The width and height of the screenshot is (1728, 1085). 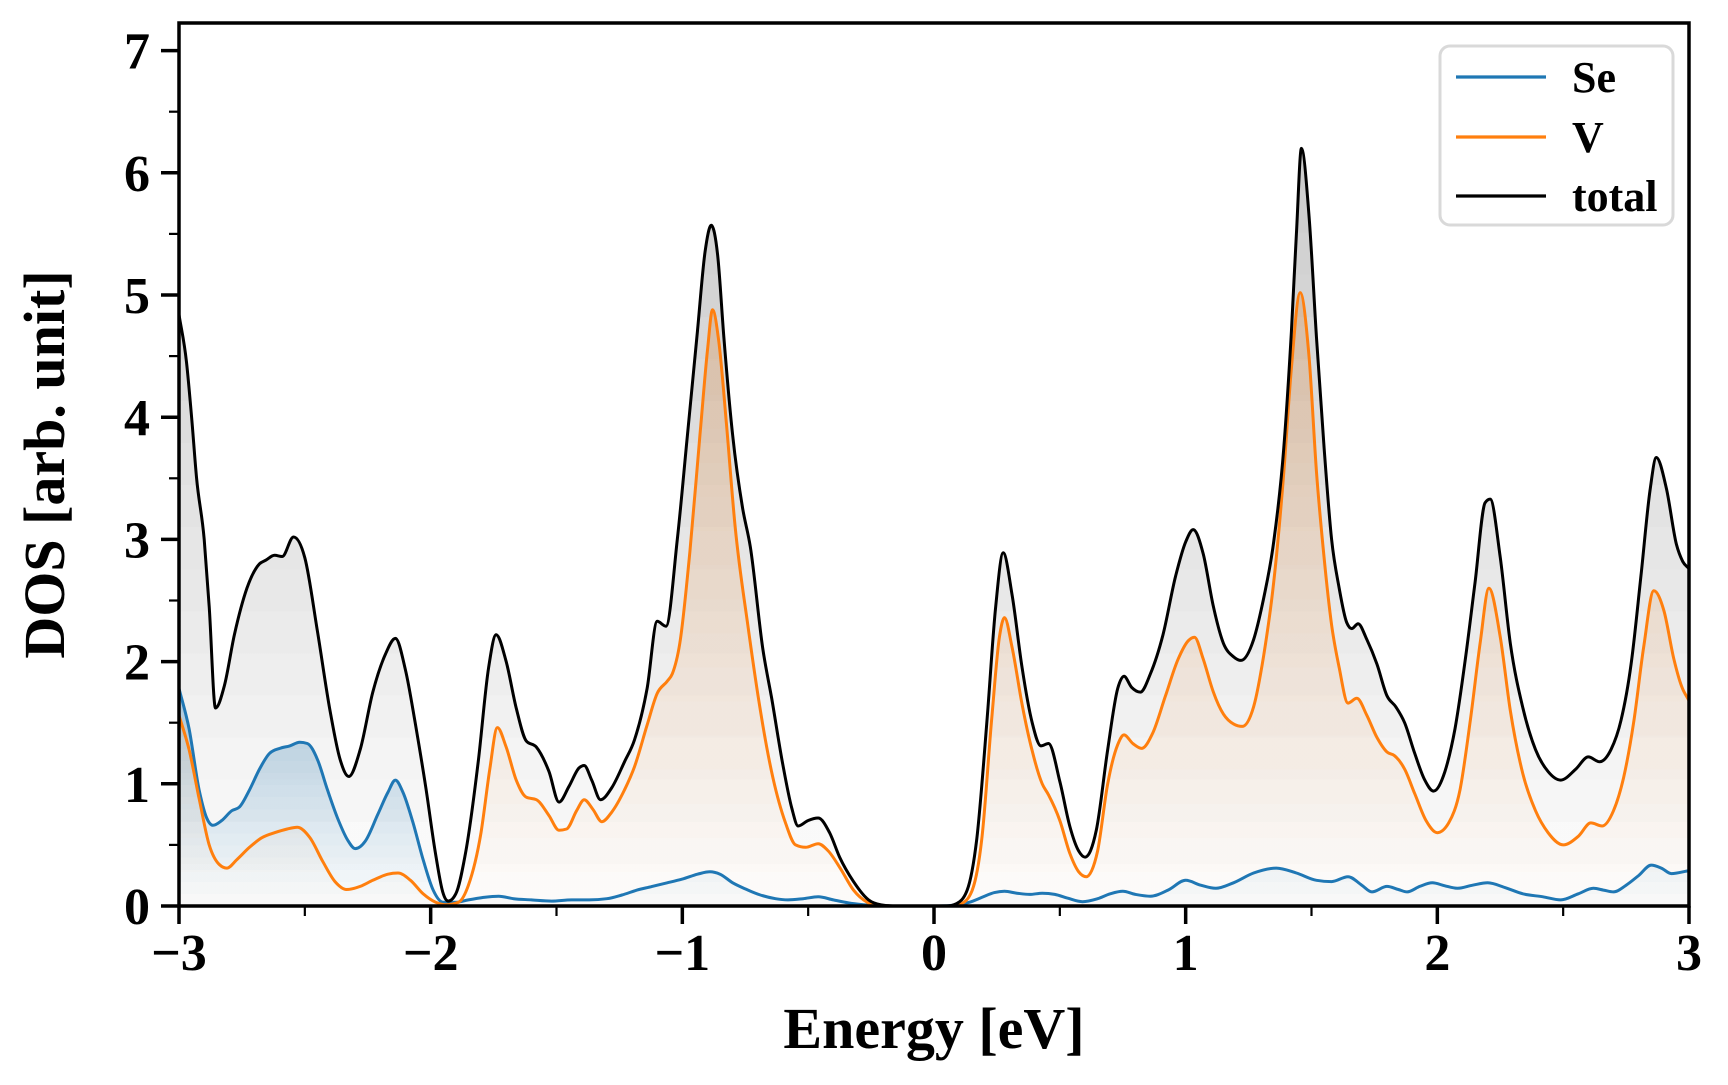 What do you see at coordinates (179, 953) in the screenshot?
I see `x-tick-label-−3: −3` at bounding box center [179, 953].